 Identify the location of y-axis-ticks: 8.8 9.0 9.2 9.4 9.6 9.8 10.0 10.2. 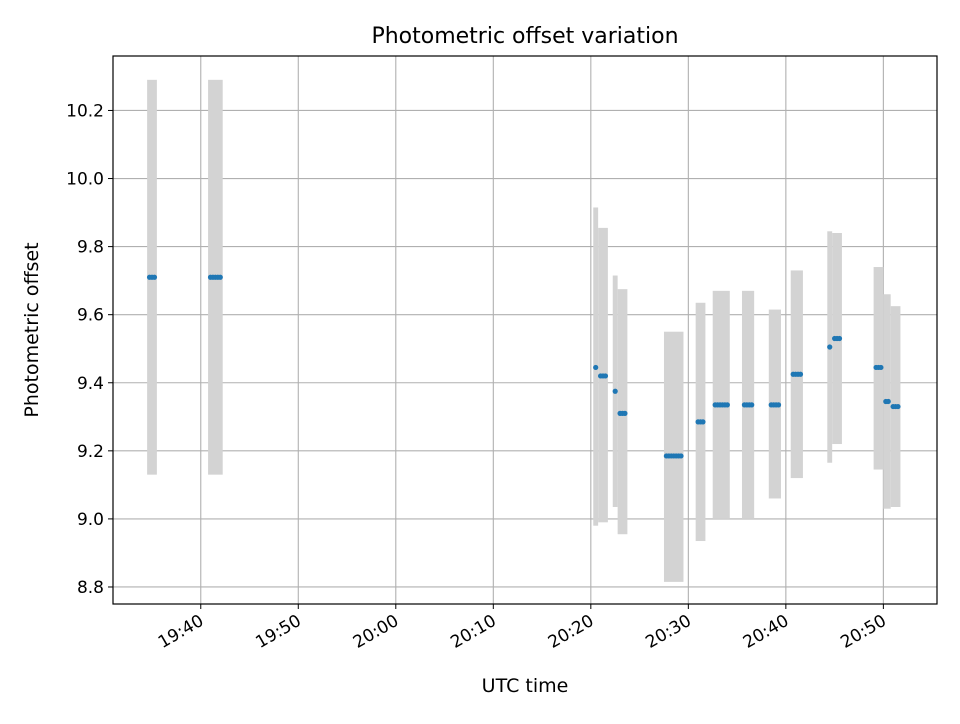
(89, 349).